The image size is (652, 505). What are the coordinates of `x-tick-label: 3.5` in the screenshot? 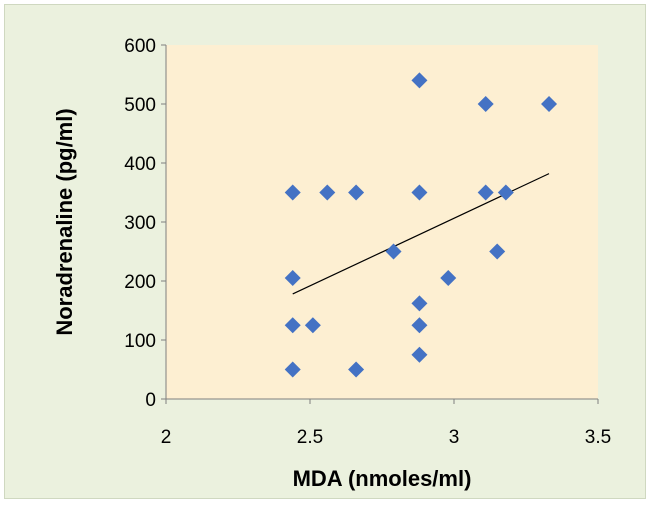 It's located at (598, 437).